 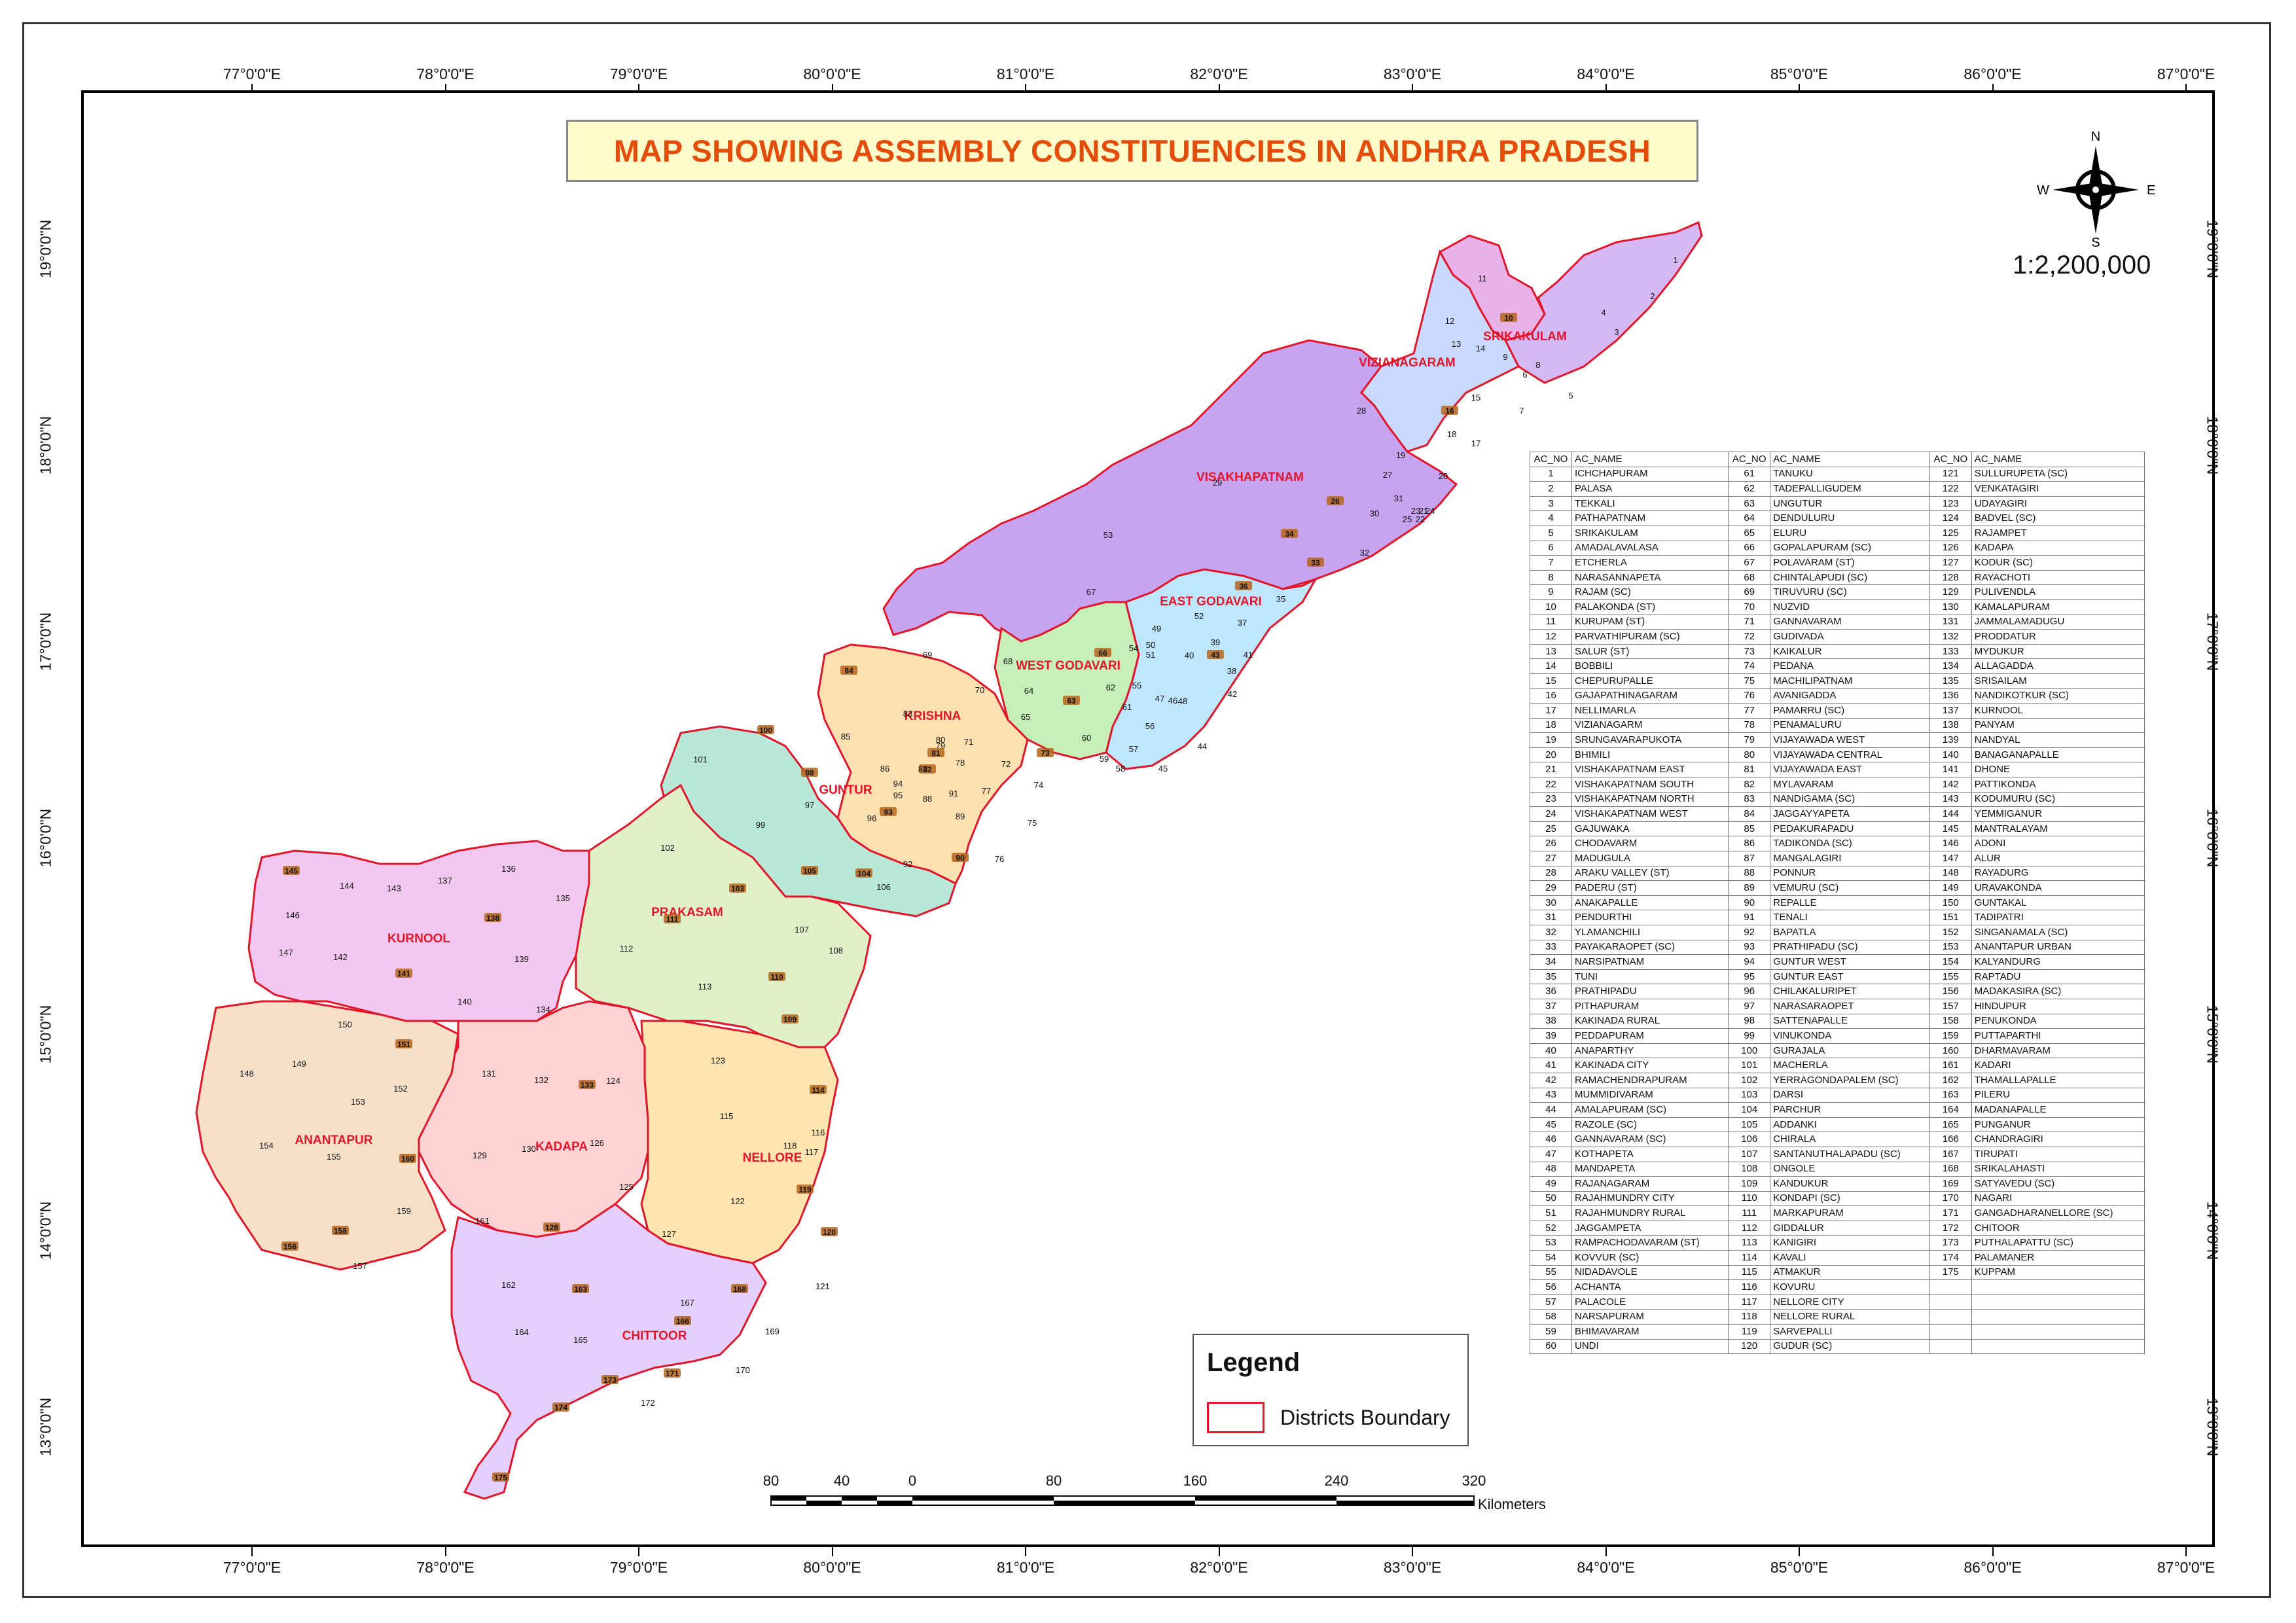 I want to click on constituency-label: 98, so click(x=809, y=772).